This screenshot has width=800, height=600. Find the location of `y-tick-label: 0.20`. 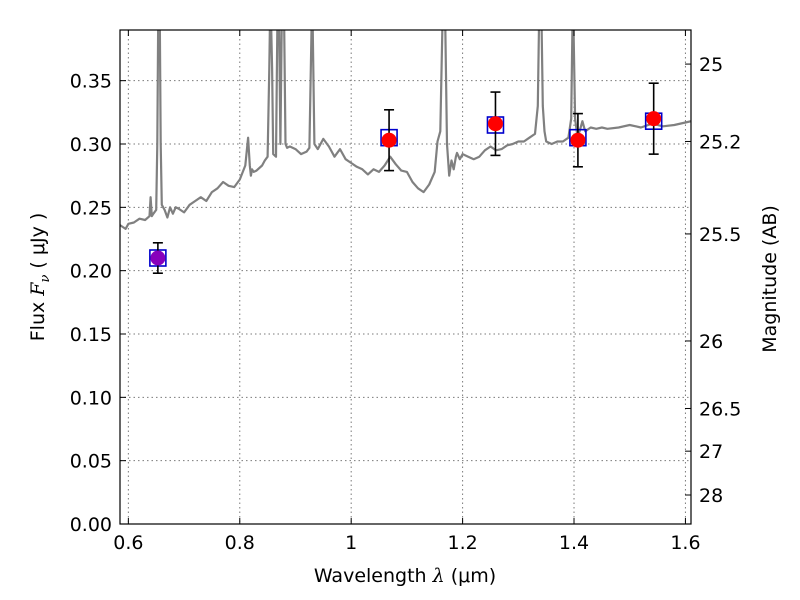

y-tick-label: 0.20 is located at coordinates (91, 272).